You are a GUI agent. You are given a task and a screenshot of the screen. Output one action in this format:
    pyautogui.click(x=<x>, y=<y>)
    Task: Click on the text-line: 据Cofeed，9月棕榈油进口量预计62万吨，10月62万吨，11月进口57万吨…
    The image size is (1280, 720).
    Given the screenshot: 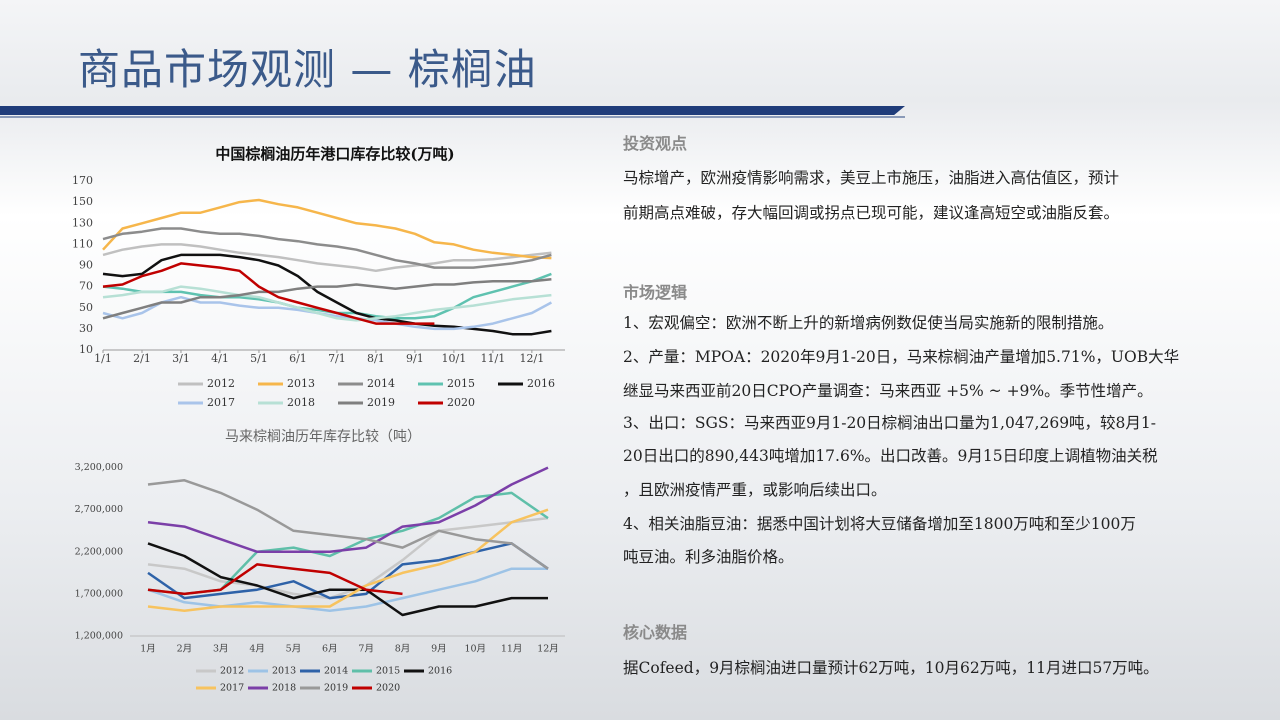 What is the action you would take?
    pyautogui.click(x=891, y=668)
    